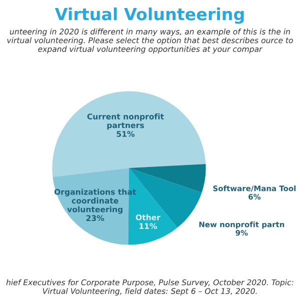 This screenshot has height=300, width=300. I want to click on chart-title: Virtual Volunteering, so click(149, 16).